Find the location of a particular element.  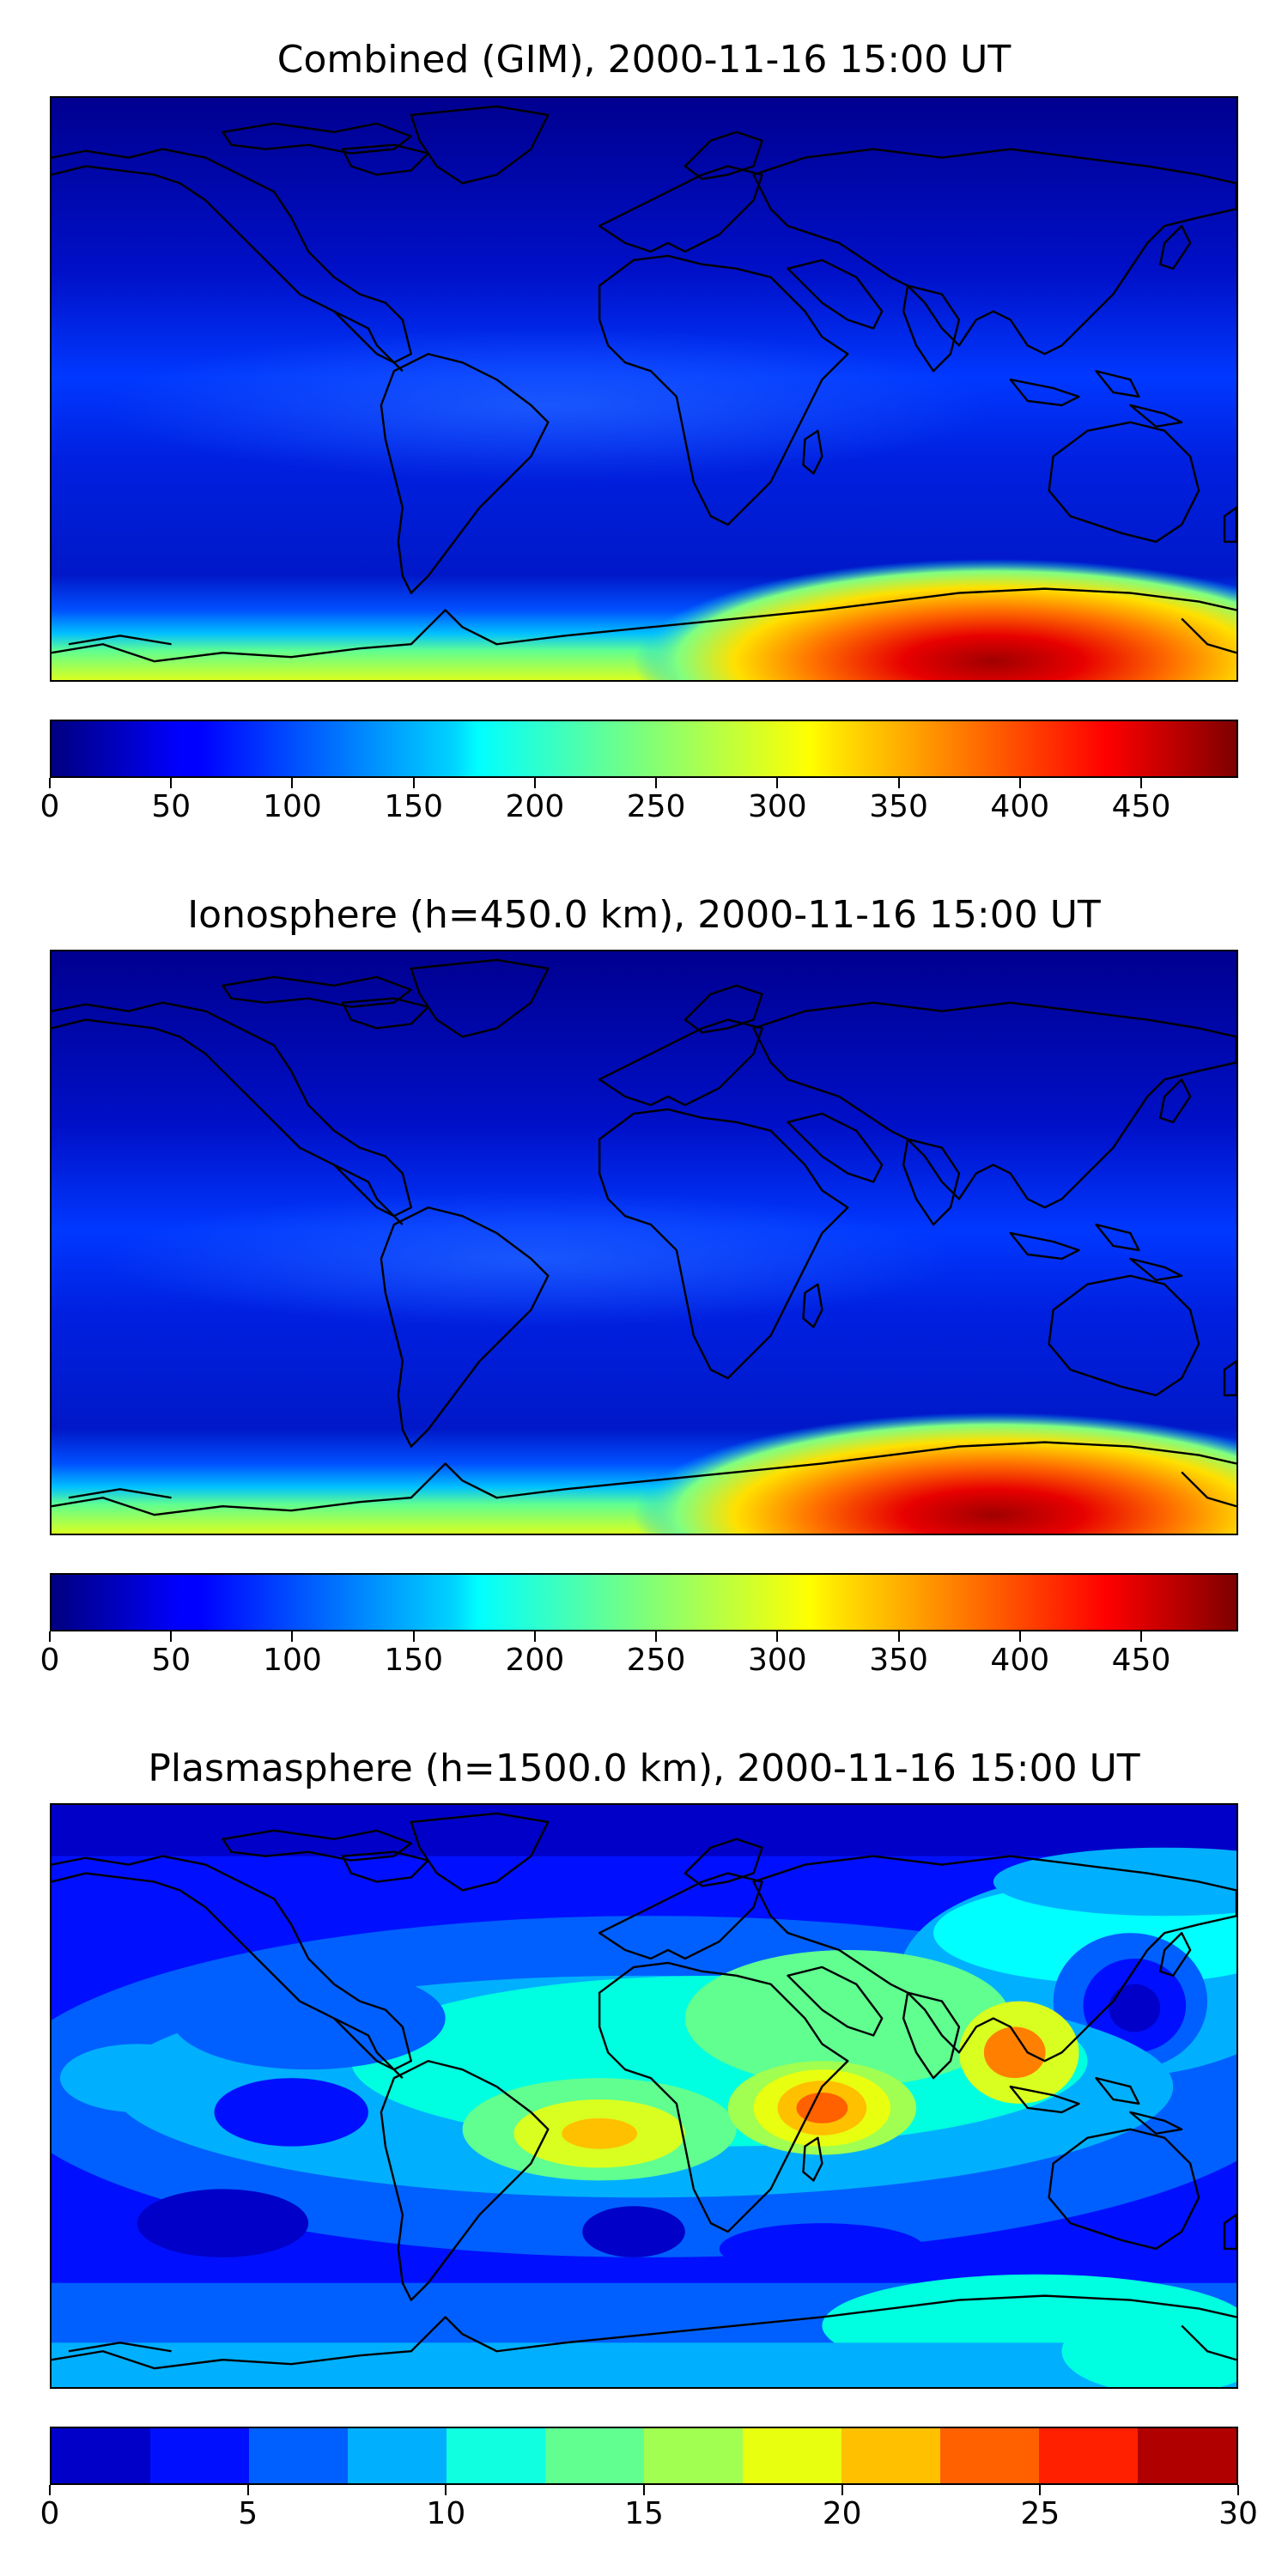

colorbar-tick-label: 10 is located at coordinates (446, 2514).